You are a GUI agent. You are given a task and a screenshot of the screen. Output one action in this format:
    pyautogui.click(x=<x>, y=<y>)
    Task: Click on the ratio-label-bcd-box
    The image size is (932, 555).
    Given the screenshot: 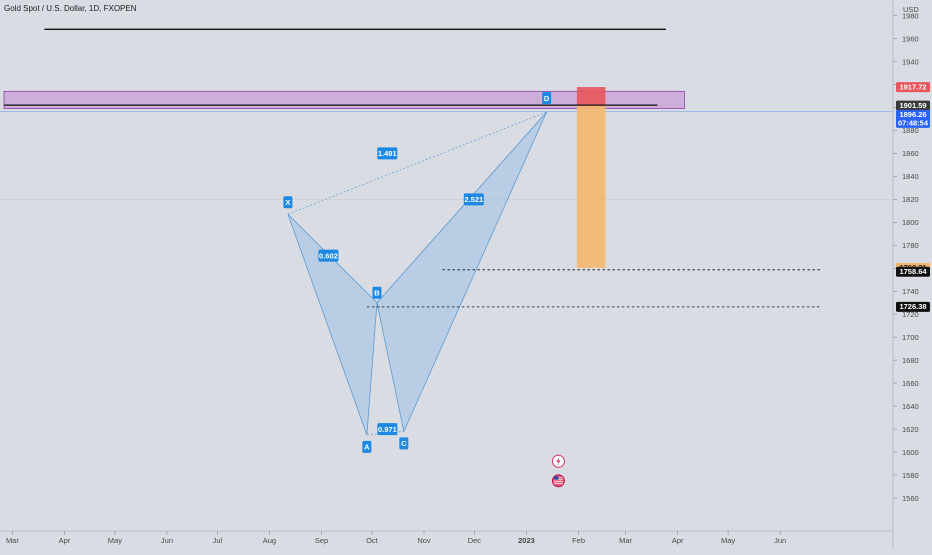 What is the action you would take?
    pyautogui.click(x=473, y=199)
    